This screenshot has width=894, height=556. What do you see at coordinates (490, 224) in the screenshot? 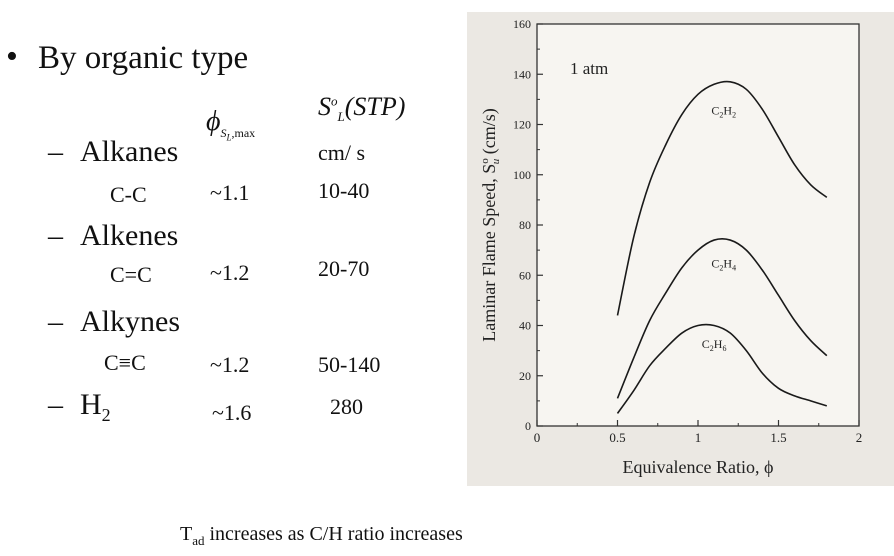
I see `y-axis-label: Laminar Flame Speed, Sou (cm/s)` at bounding box center [490, 224].